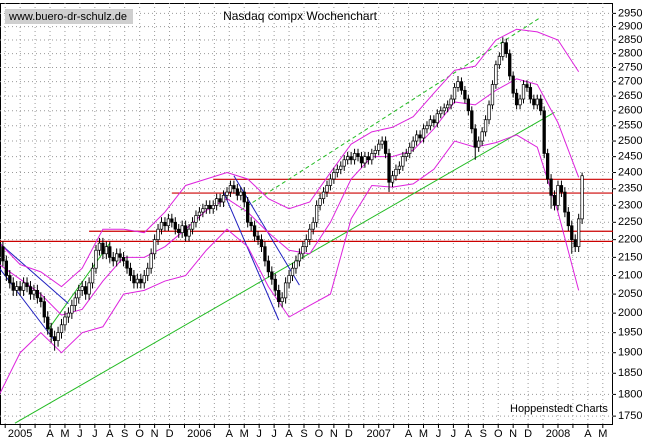 Image resolution: width=671 pixels, height=441 pixels. What do you see at coordinates (558, 434) in the screenshot?
I see `x-tick-label: 2008` at bounding box center [558, 434].